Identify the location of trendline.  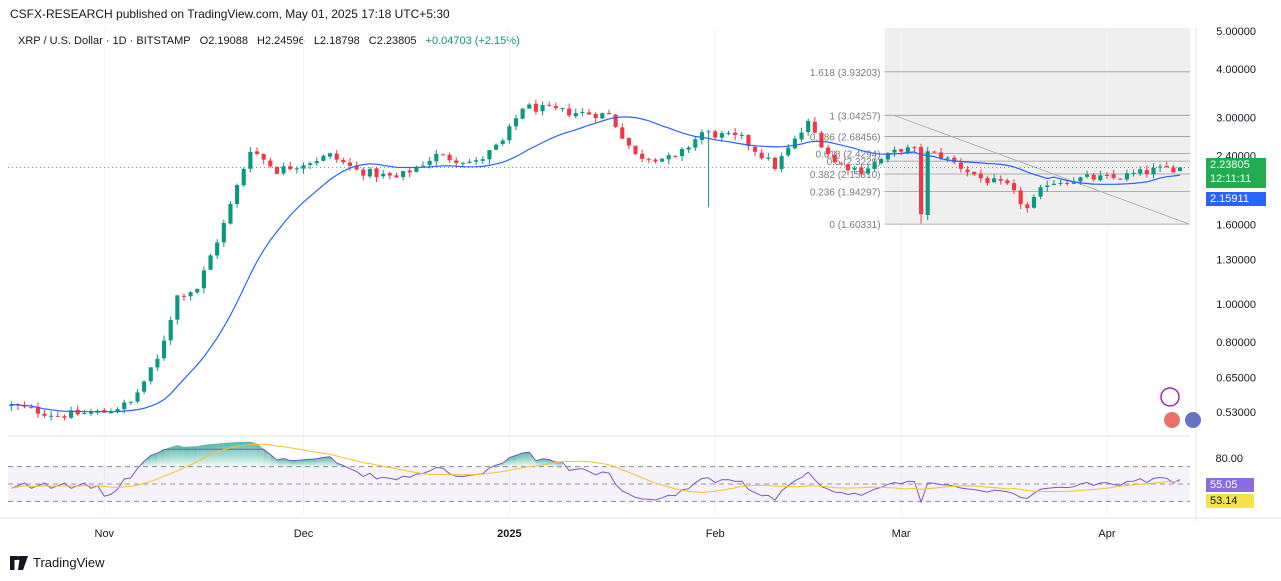
(1042, 170).